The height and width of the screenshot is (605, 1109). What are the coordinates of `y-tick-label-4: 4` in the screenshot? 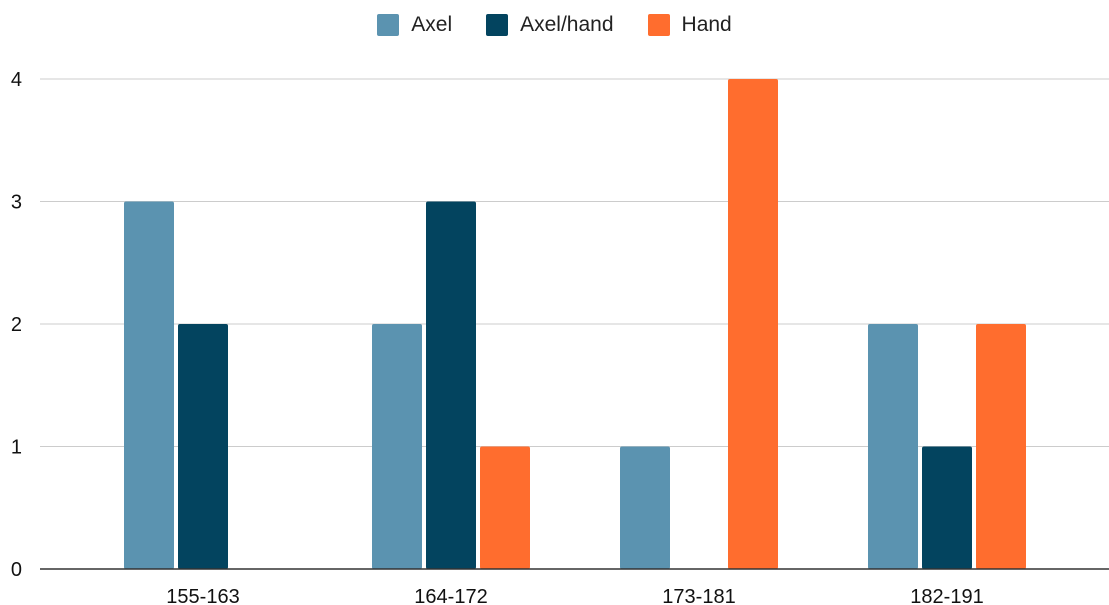 It's located at (16, 80).